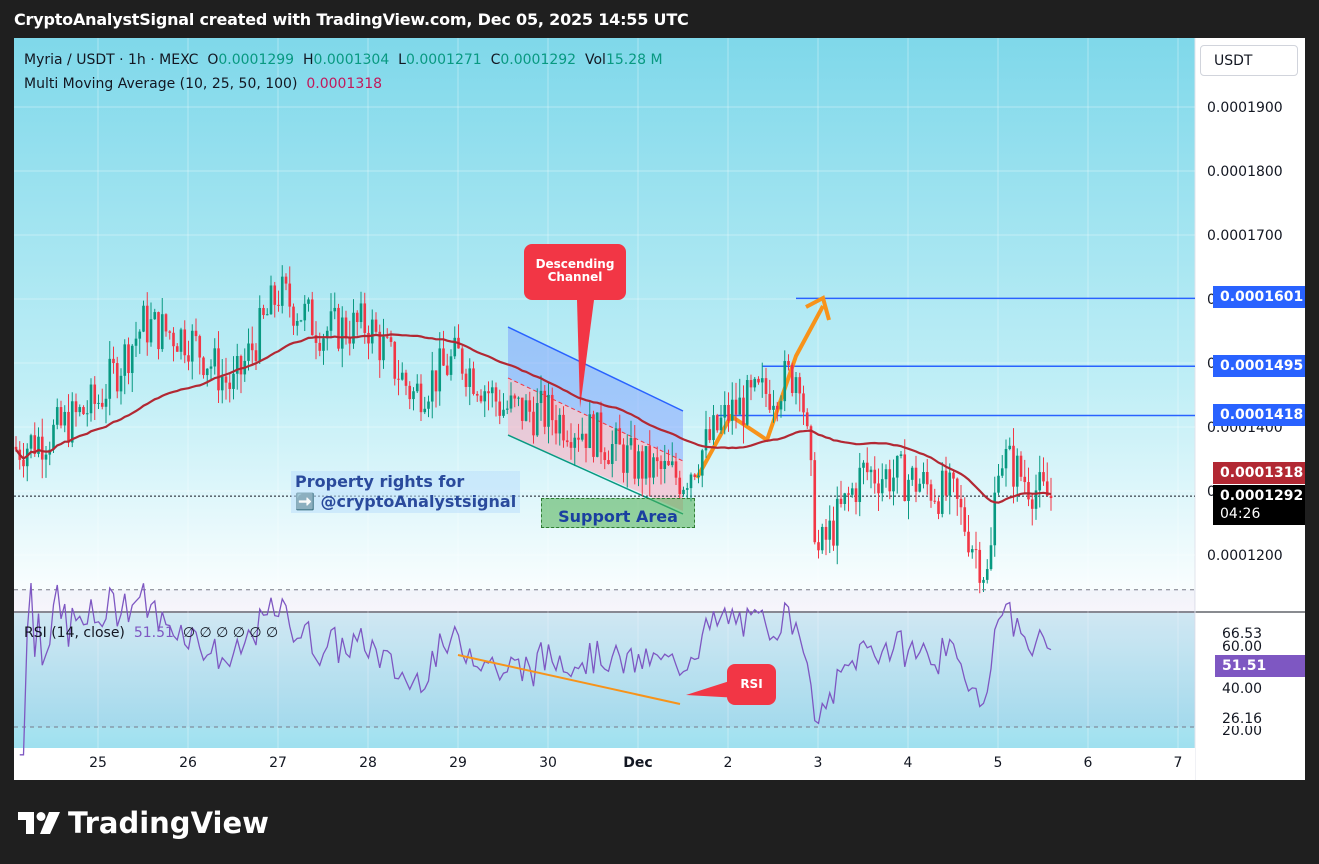  What do you see at coordinates (751, 684) in the screenshot?
I see `rsi-callout: RSI` at bounding box center [751, 684].